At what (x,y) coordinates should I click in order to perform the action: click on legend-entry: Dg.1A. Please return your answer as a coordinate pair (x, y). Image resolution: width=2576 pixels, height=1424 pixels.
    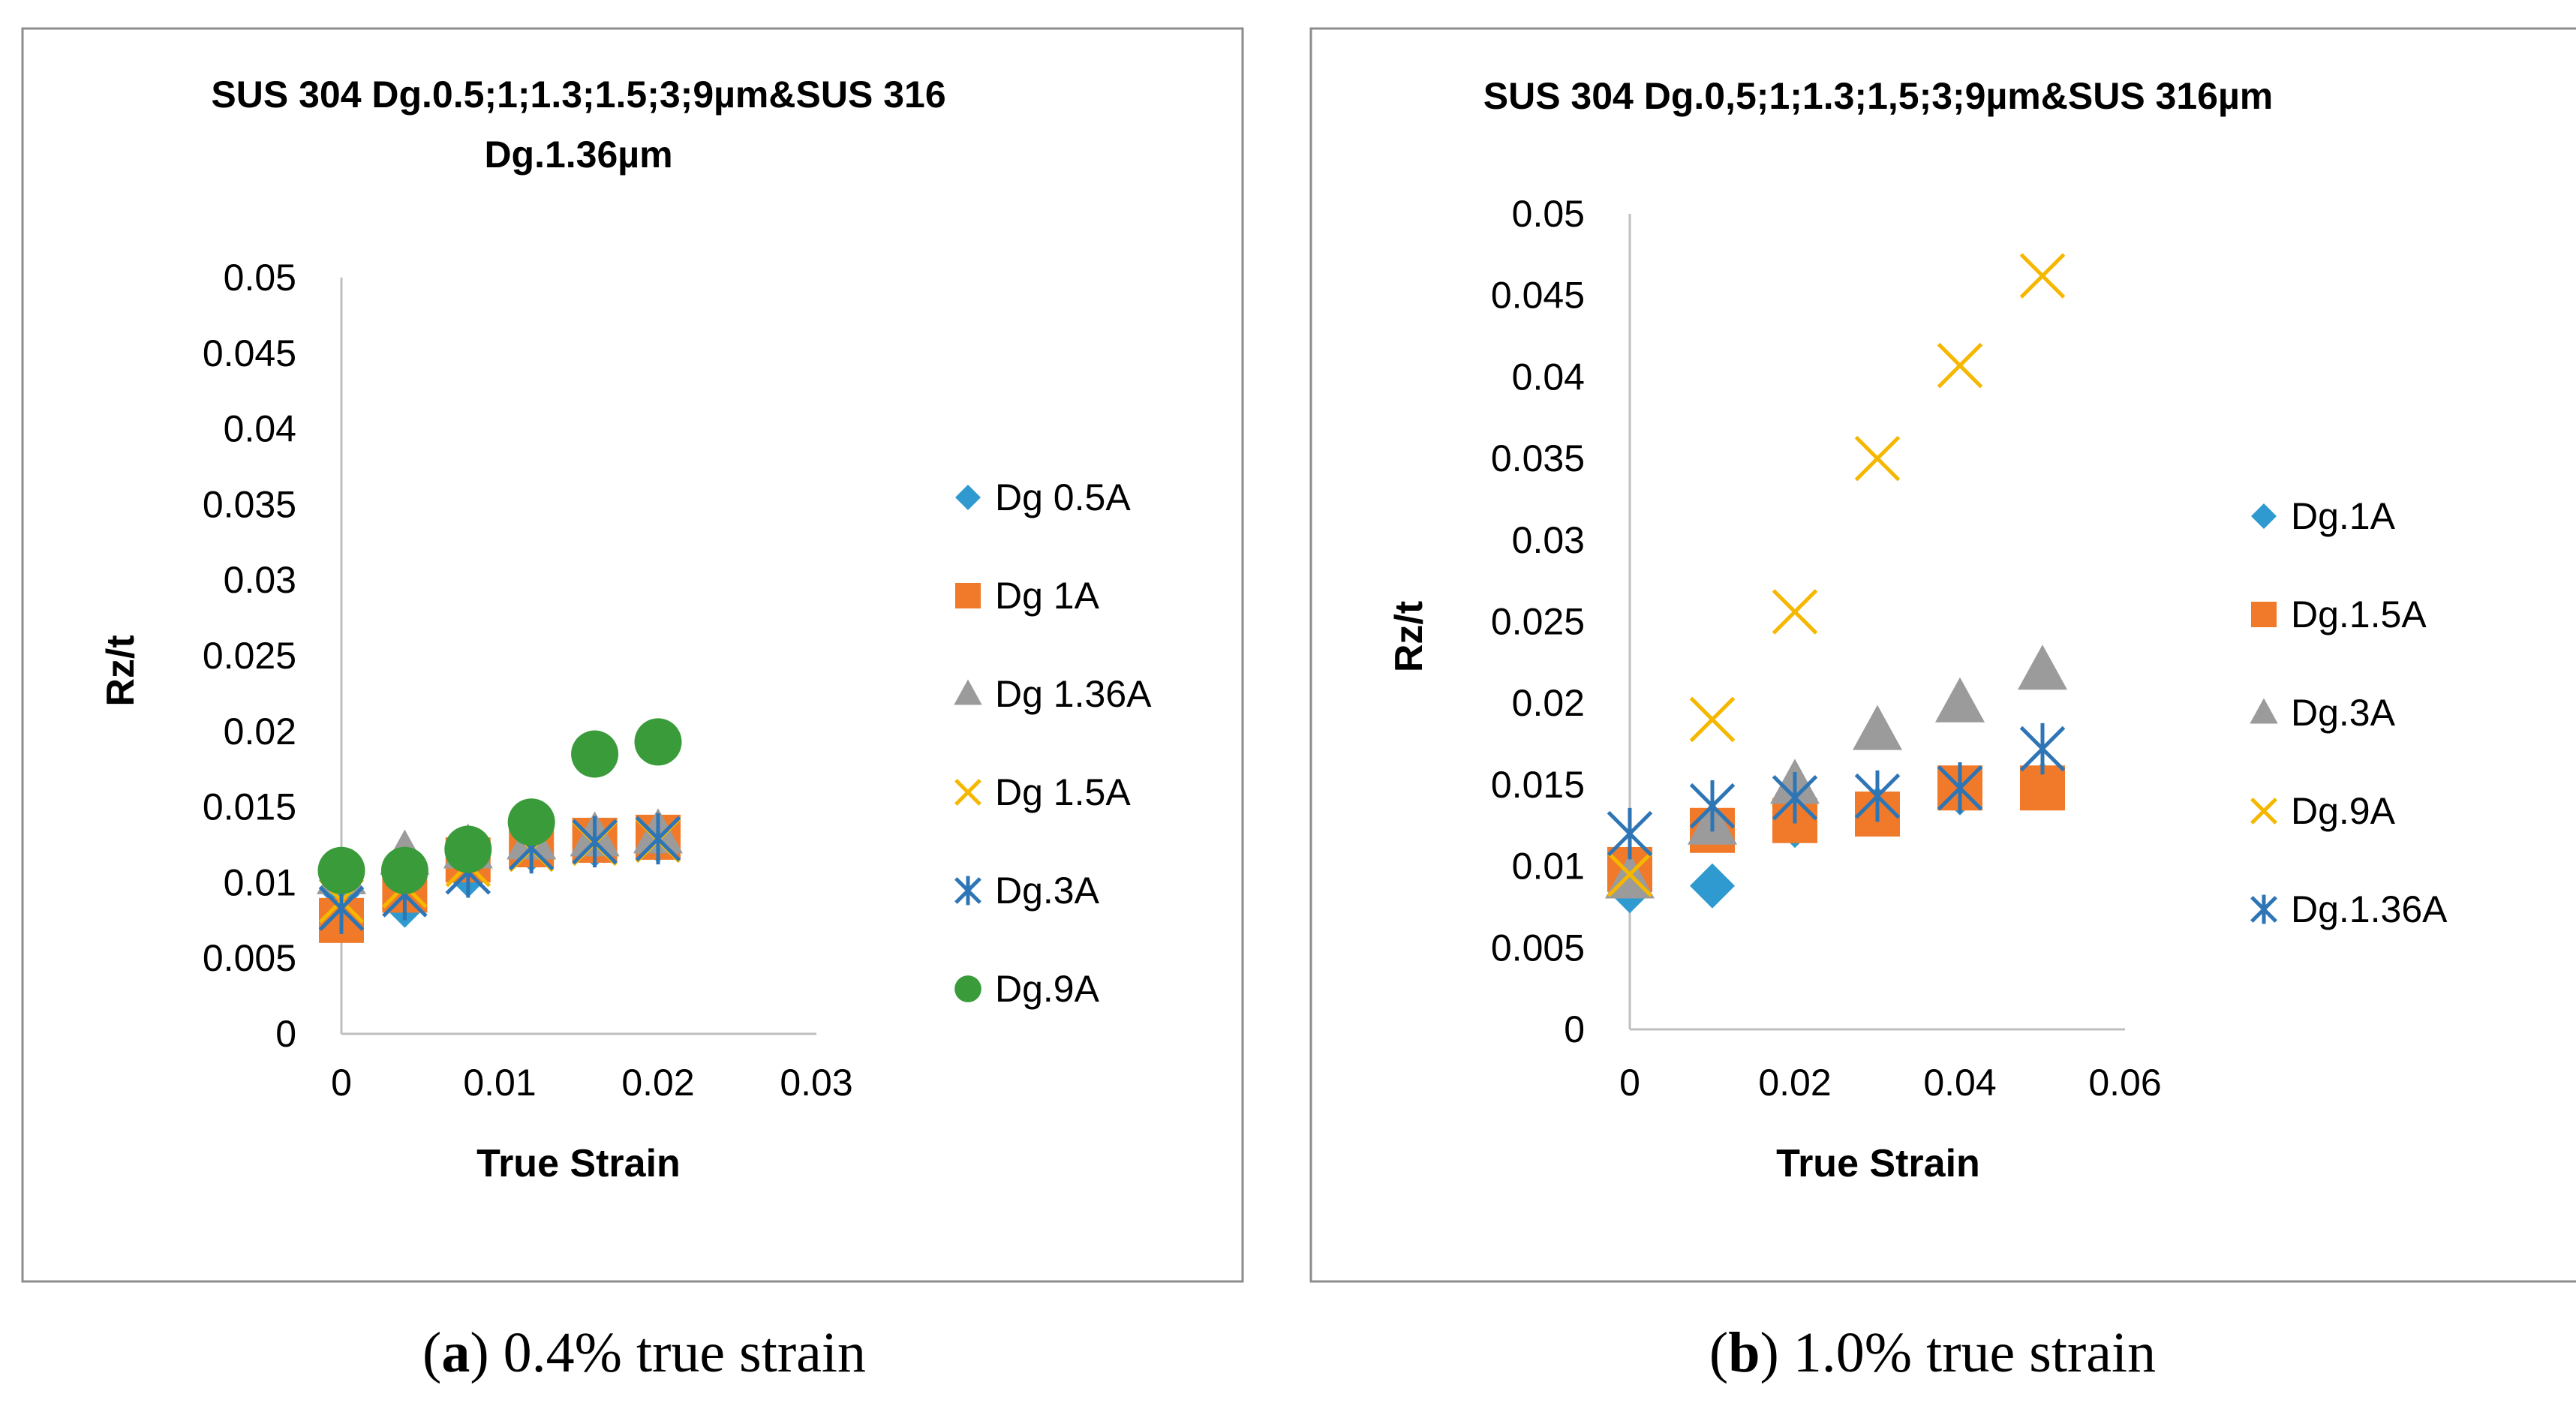
    Looking at the image, I should click on (2323, 516).